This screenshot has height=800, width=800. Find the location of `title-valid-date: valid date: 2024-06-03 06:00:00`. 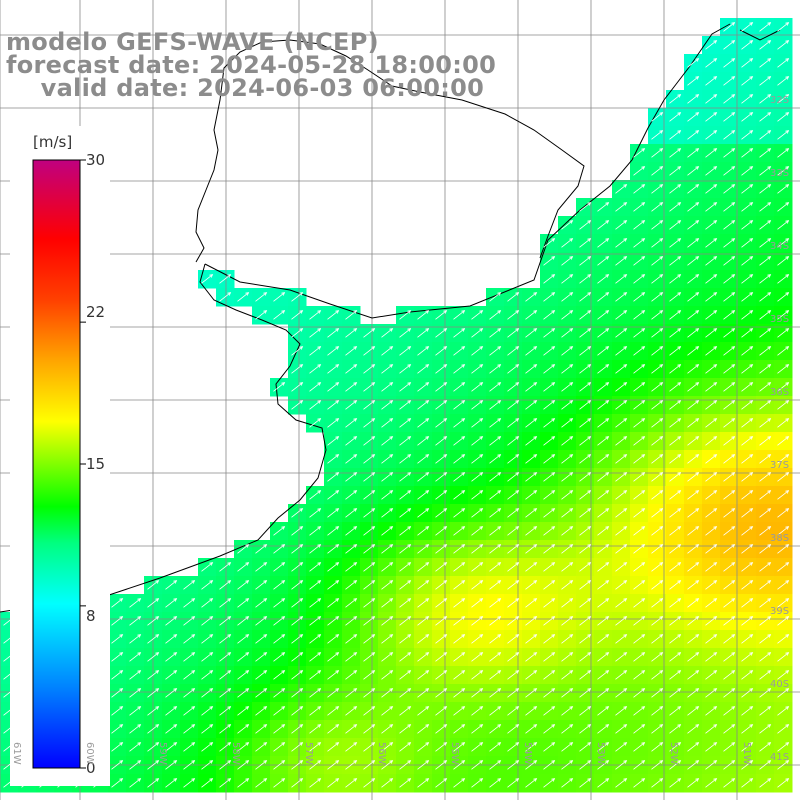

title-valid-date: valid date: 2024-06-03 06:00:00 is located at coordinates (245, 88).